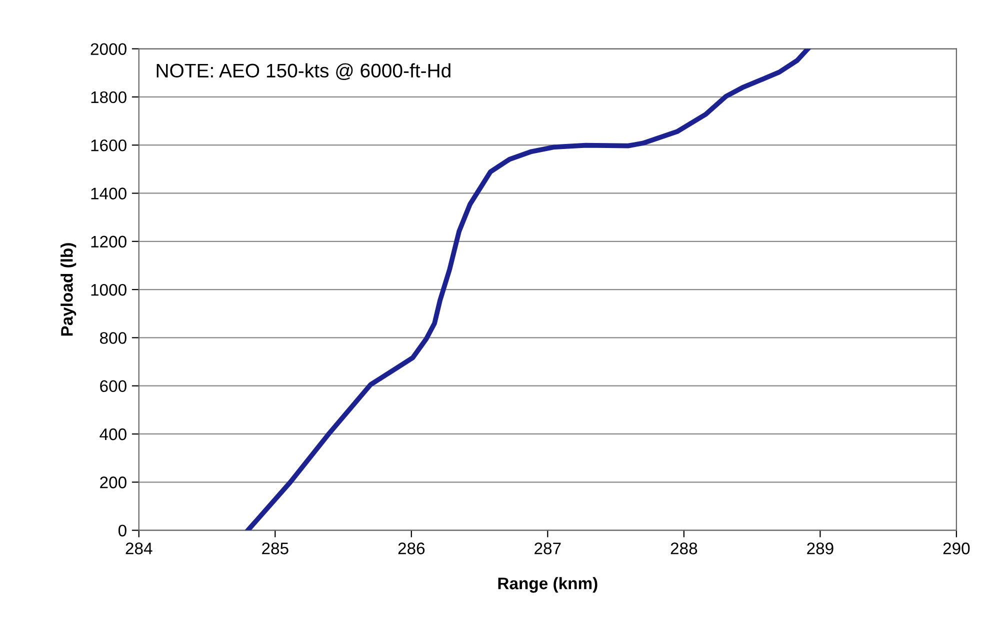 The image size is (985, 642). I want to click on y-tick-label: 1800, so click(108, 97).